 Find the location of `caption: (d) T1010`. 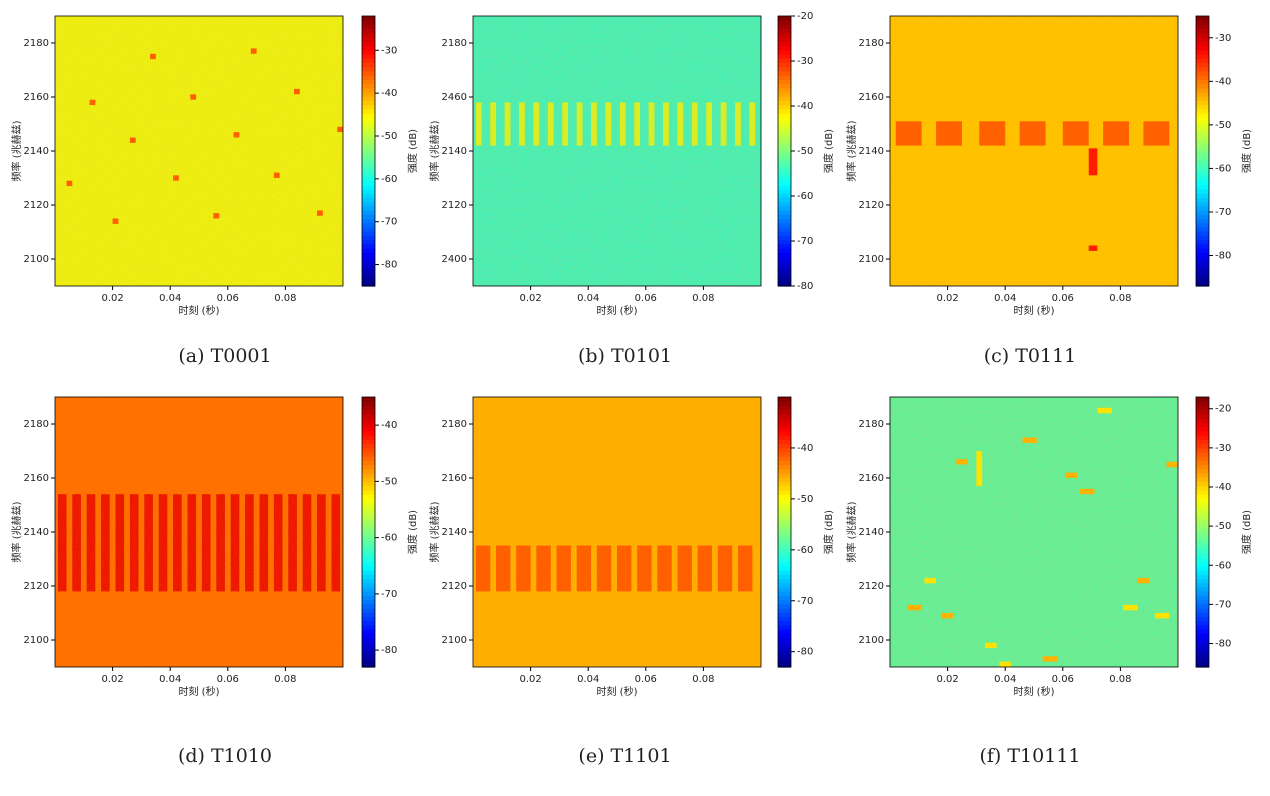

caption: (d) T1010 is located at coordinates (225, 756).